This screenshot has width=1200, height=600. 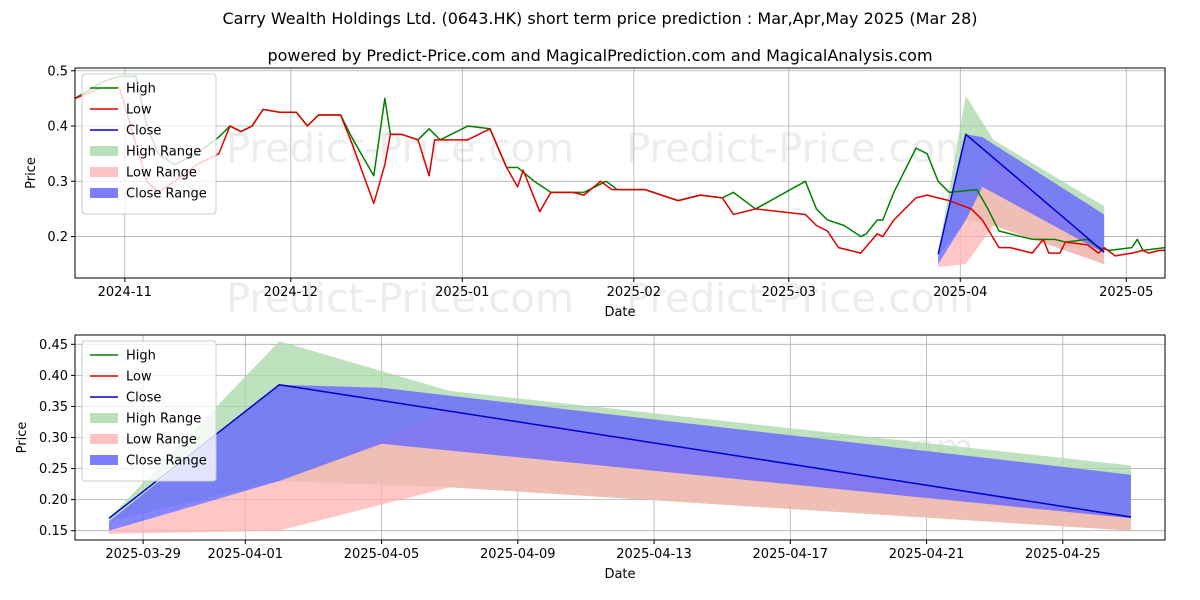 What do you see at coordinates (791, 554) in the screenshot?
I see `x-tick-label: 2025-04-17` at bounding box center [791, 554].